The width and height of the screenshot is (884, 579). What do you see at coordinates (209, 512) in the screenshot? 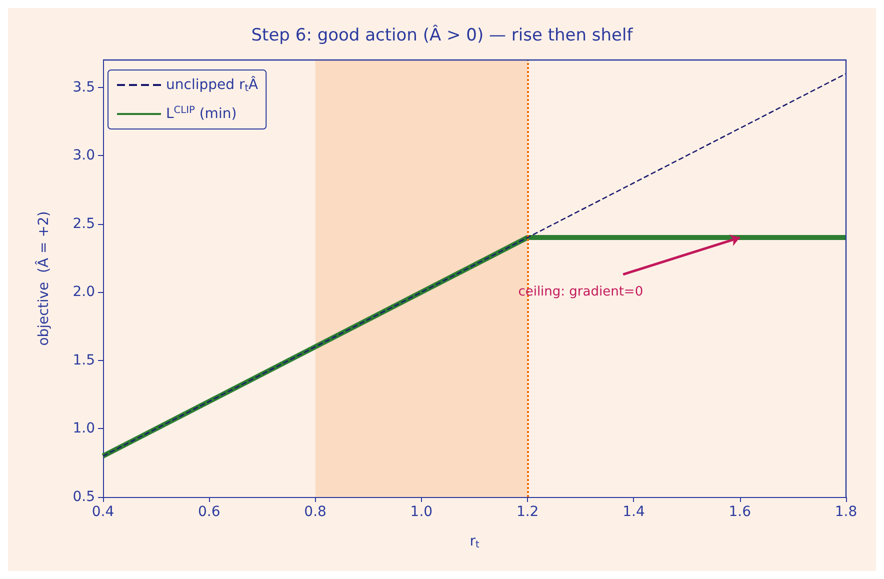
I see `x-tick-label: 0.6` at bounding box center [209, 512].